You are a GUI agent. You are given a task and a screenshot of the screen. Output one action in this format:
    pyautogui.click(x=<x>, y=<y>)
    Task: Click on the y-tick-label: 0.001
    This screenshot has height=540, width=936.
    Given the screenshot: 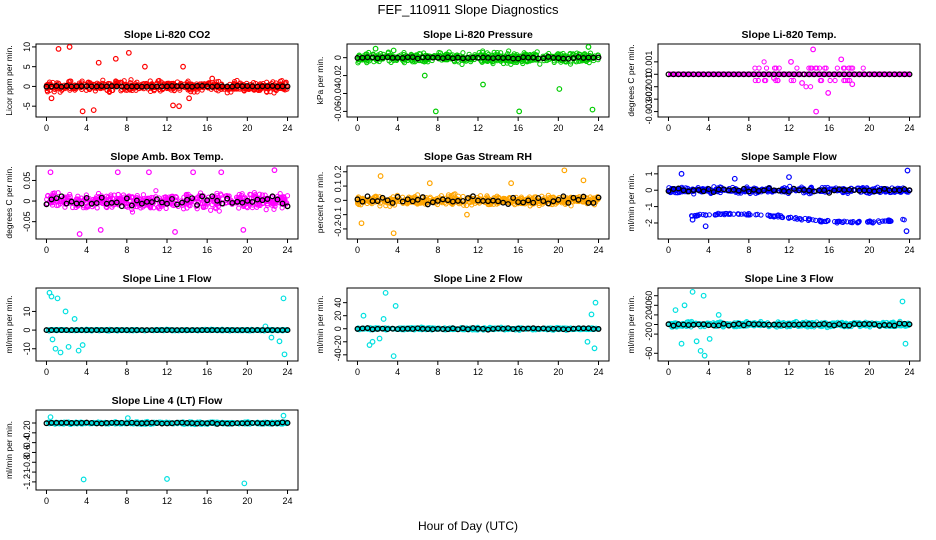 What is the action you would take?
    pyautogui.click(x=649, y=62)
    